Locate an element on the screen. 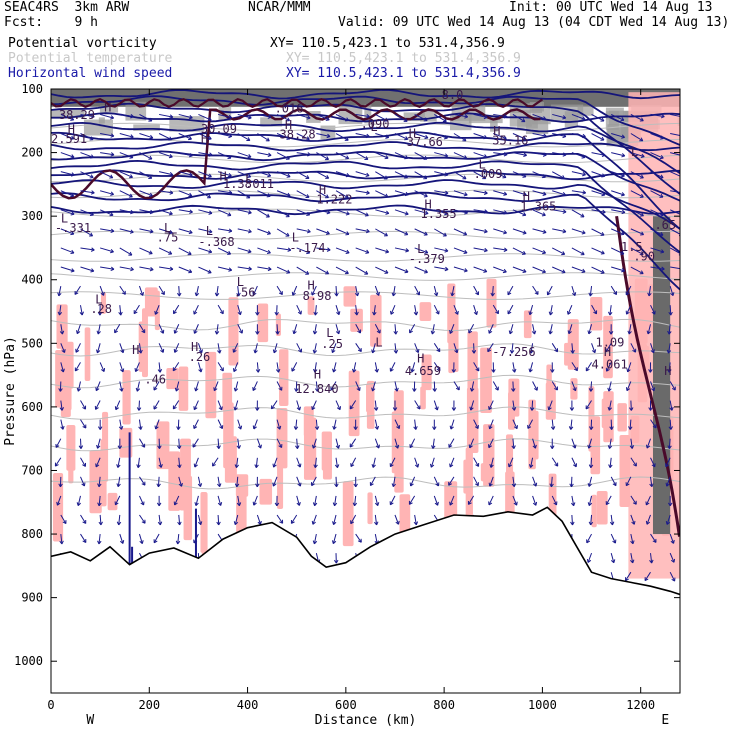 The height and width of the screenshot is (740, 740). wind-speed-contour is located at coordinates (365, 206).